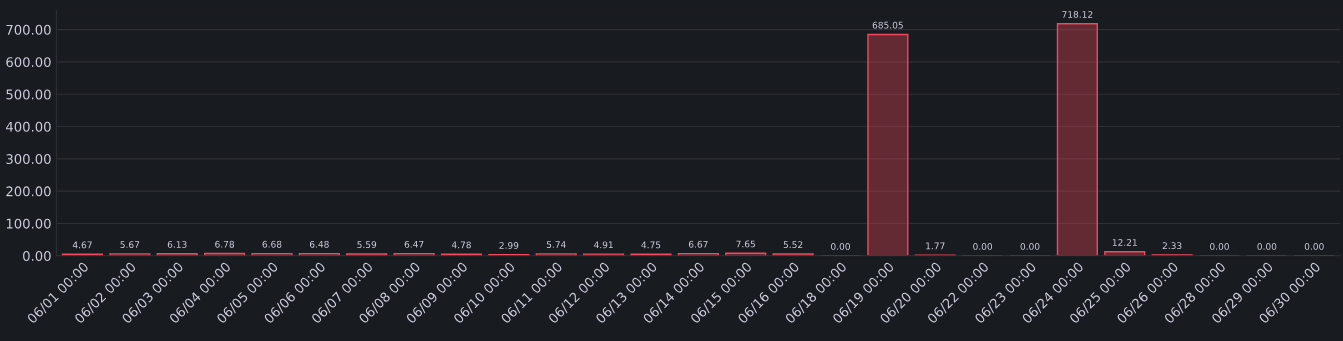  I want to click on data-label: 2.99, so click(509, 245).